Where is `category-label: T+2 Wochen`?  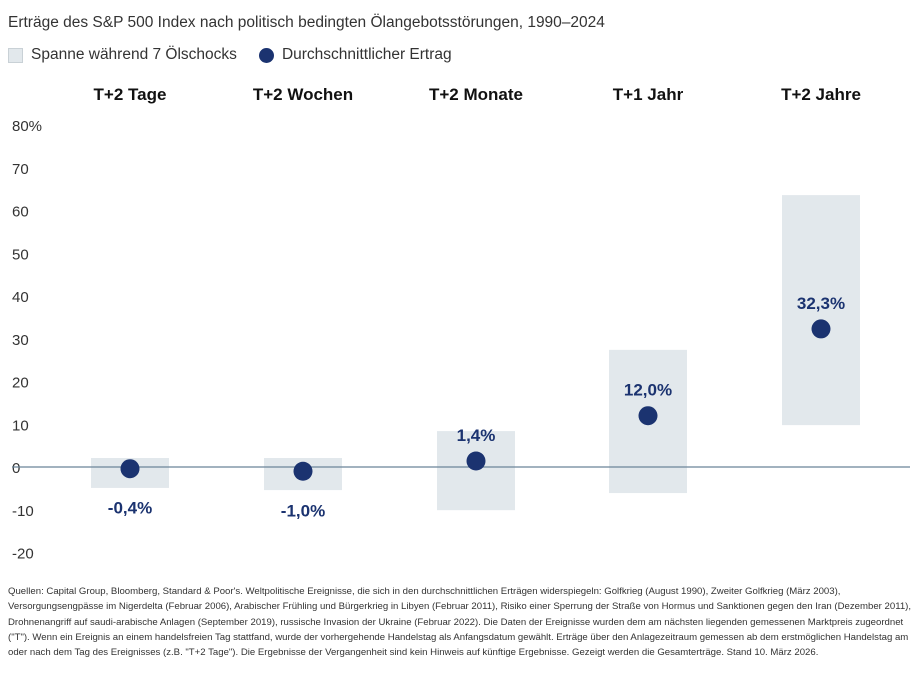 category-label: T+2 Wochen is located at coordinates (303, 94).